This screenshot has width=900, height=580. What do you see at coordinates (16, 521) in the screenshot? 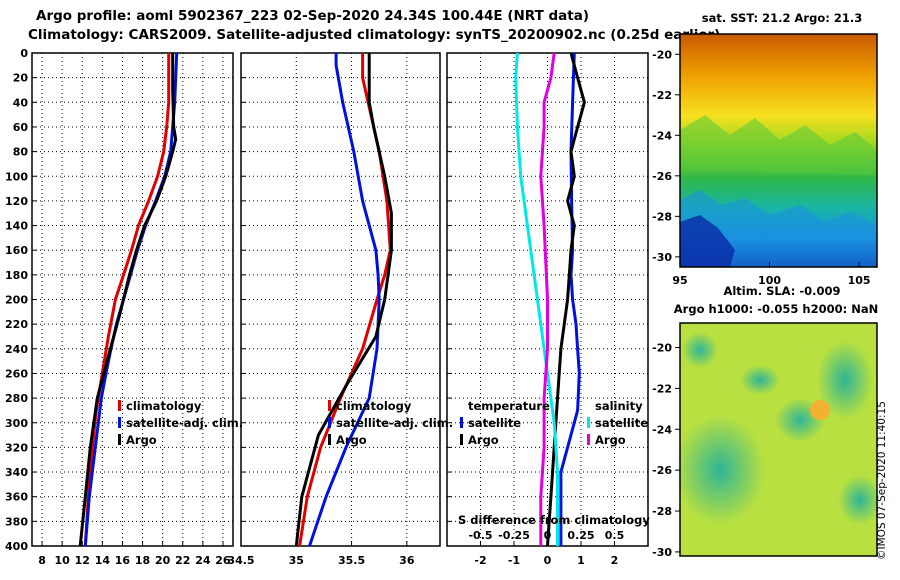
I see `y-tick-label: 380` at bounding box center [16, 521].